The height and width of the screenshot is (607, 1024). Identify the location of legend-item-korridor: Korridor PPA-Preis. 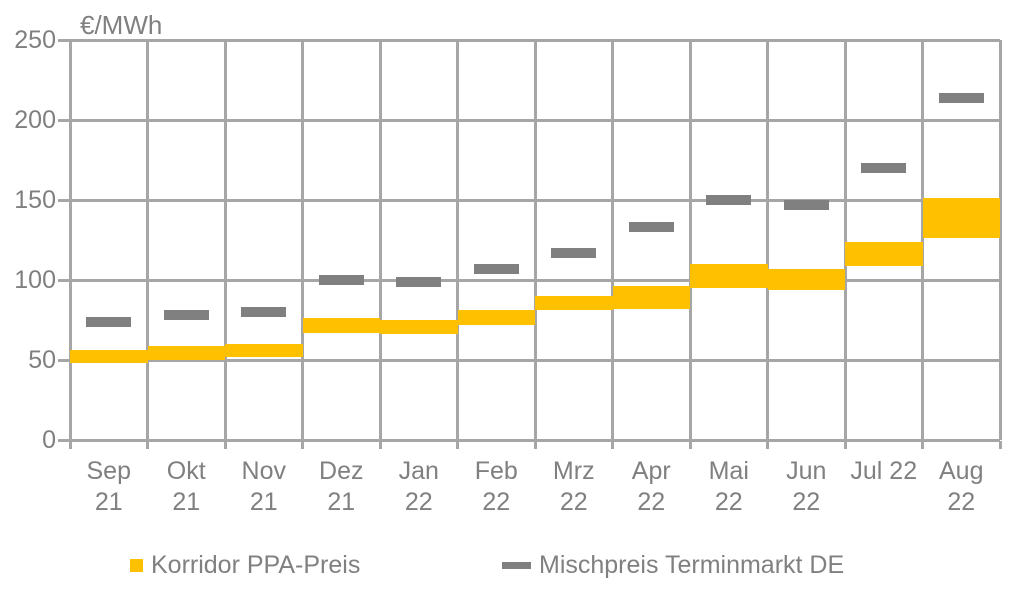
(245, 565).